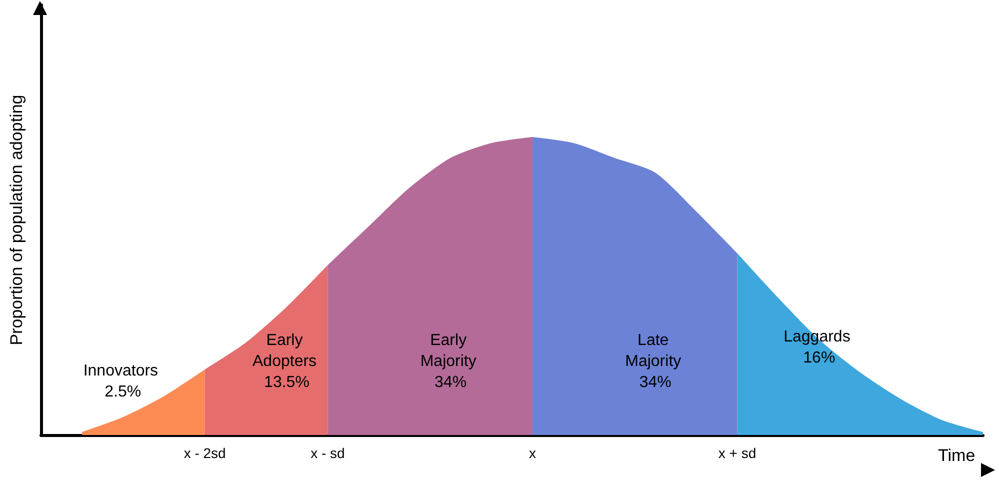 Image resolution: width=999 pixels, height=497 pixels. I want to click on series-label: Early Adopters 13.5%, so click(286, 361).